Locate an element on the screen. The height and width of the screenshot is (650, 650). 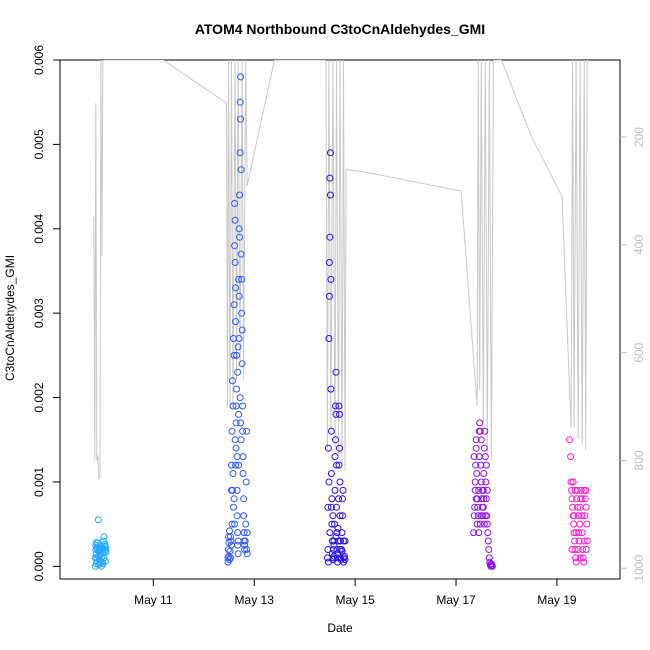
y-axis: 0.000 0.001 0.002 0.003 0.004 0.005 0.006 is located at coordinates (46, 313).